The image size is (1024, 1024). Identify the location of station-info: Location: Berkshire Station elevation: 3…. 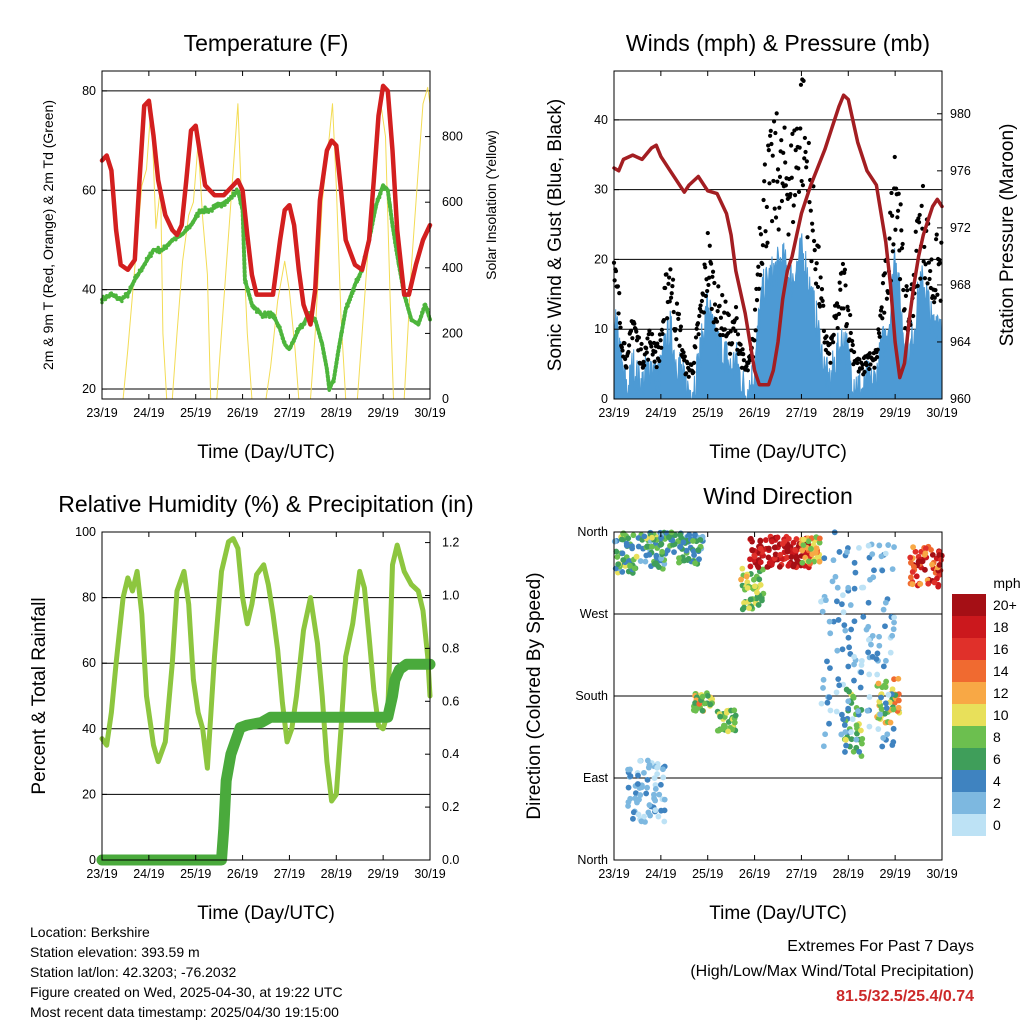
(186, 972).